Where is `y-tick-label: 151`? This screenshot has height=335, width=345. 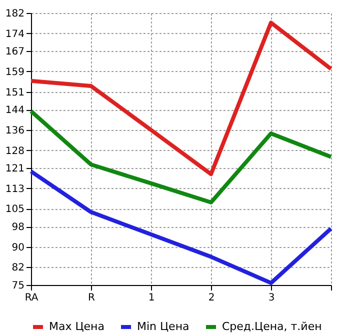 y-tick-label: 151 is located at coordinates (14, 92).